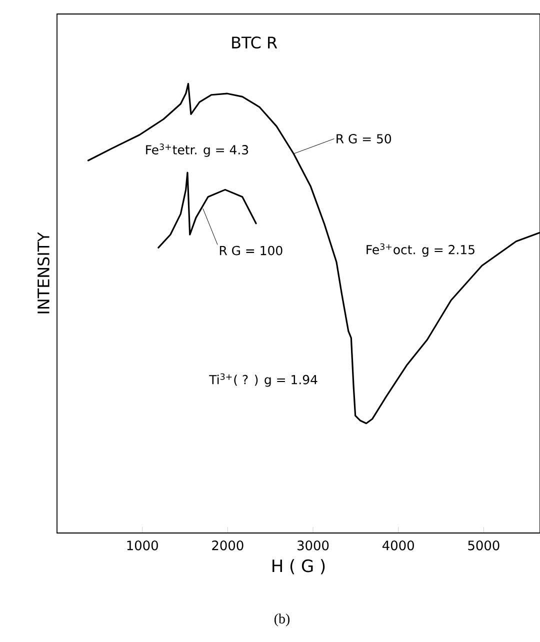 The height and width of the screenshot is (642, 540). Describe the element at coordinates (263, 380) in the screenshot. I see `annotation: Ti$^{3+}$( ? ) g = 1.94` at that location.